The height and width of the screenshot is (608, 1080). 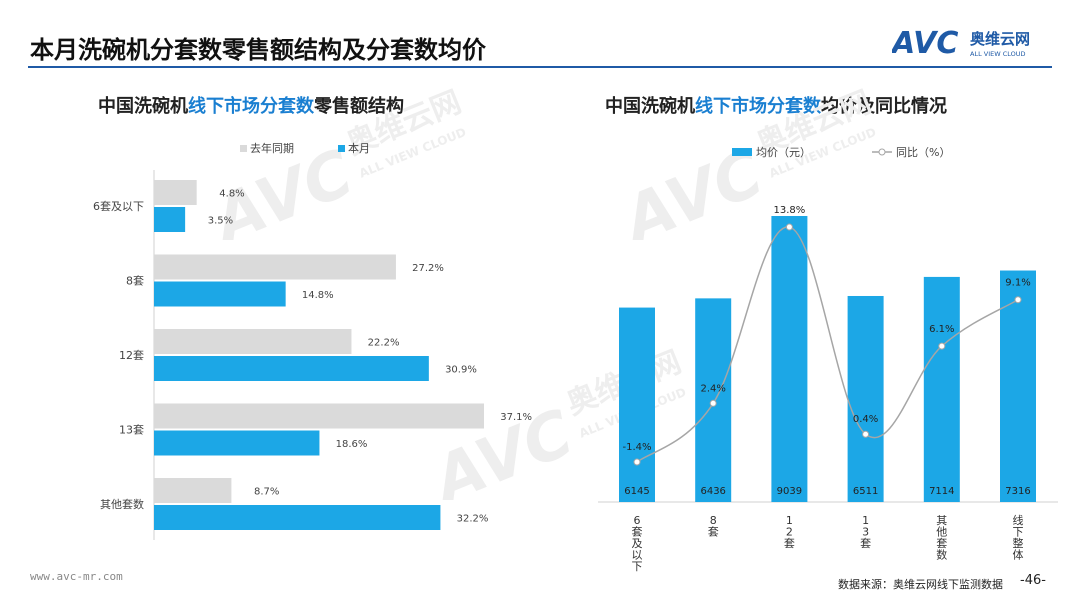 What do you see at coordinates (865, 491) in the screenshot?
I see `avg-price-label: 6511` at bounding box center [865, 491].